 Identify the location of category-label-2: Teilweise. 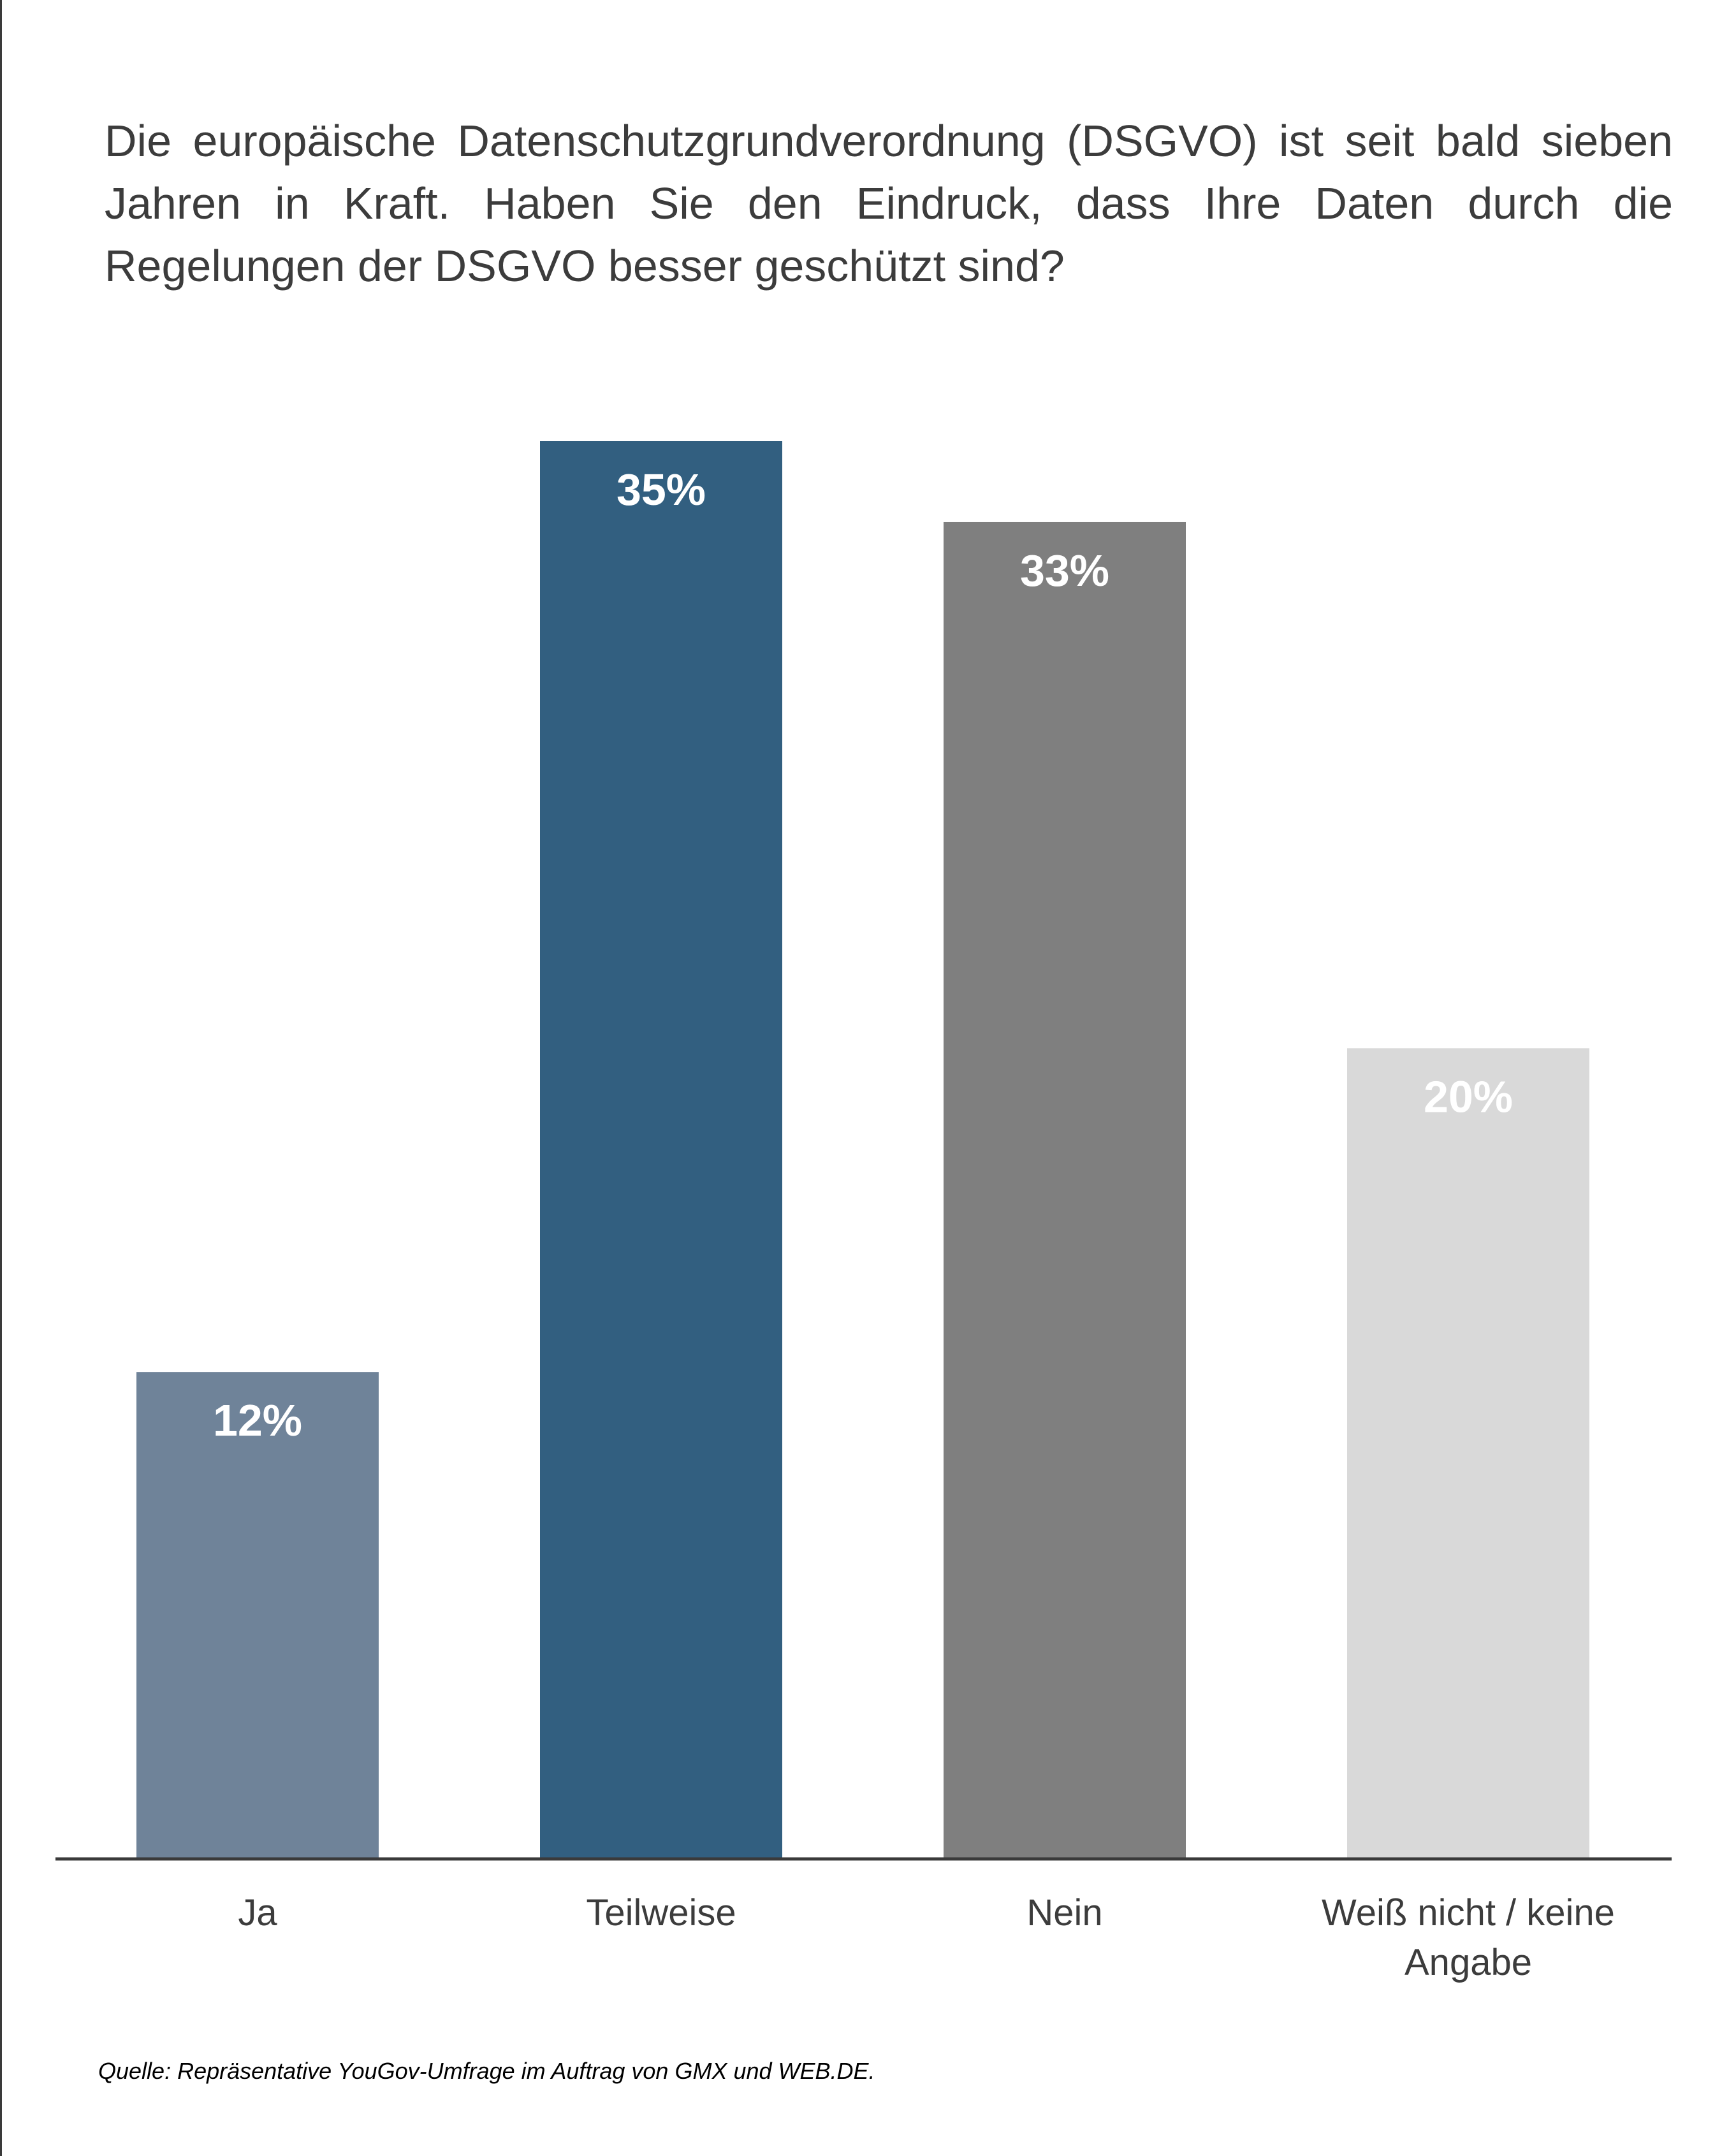
(661, 1913).